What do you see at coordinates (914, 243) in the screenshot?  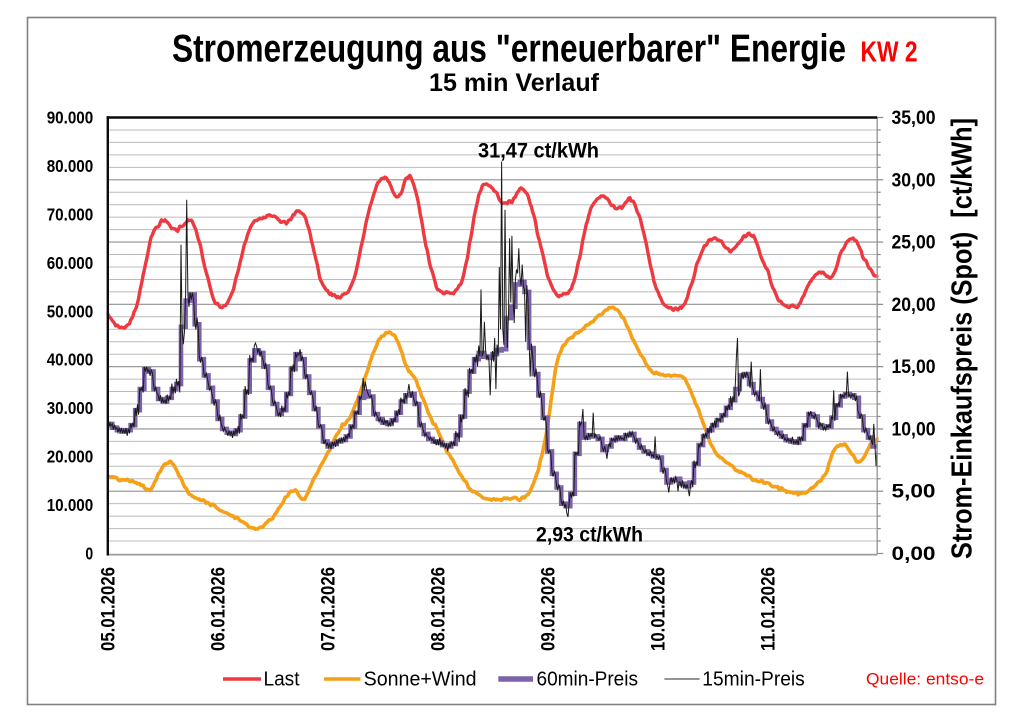 I see `svg-text: 25,00` at bounding box center [914, 243].